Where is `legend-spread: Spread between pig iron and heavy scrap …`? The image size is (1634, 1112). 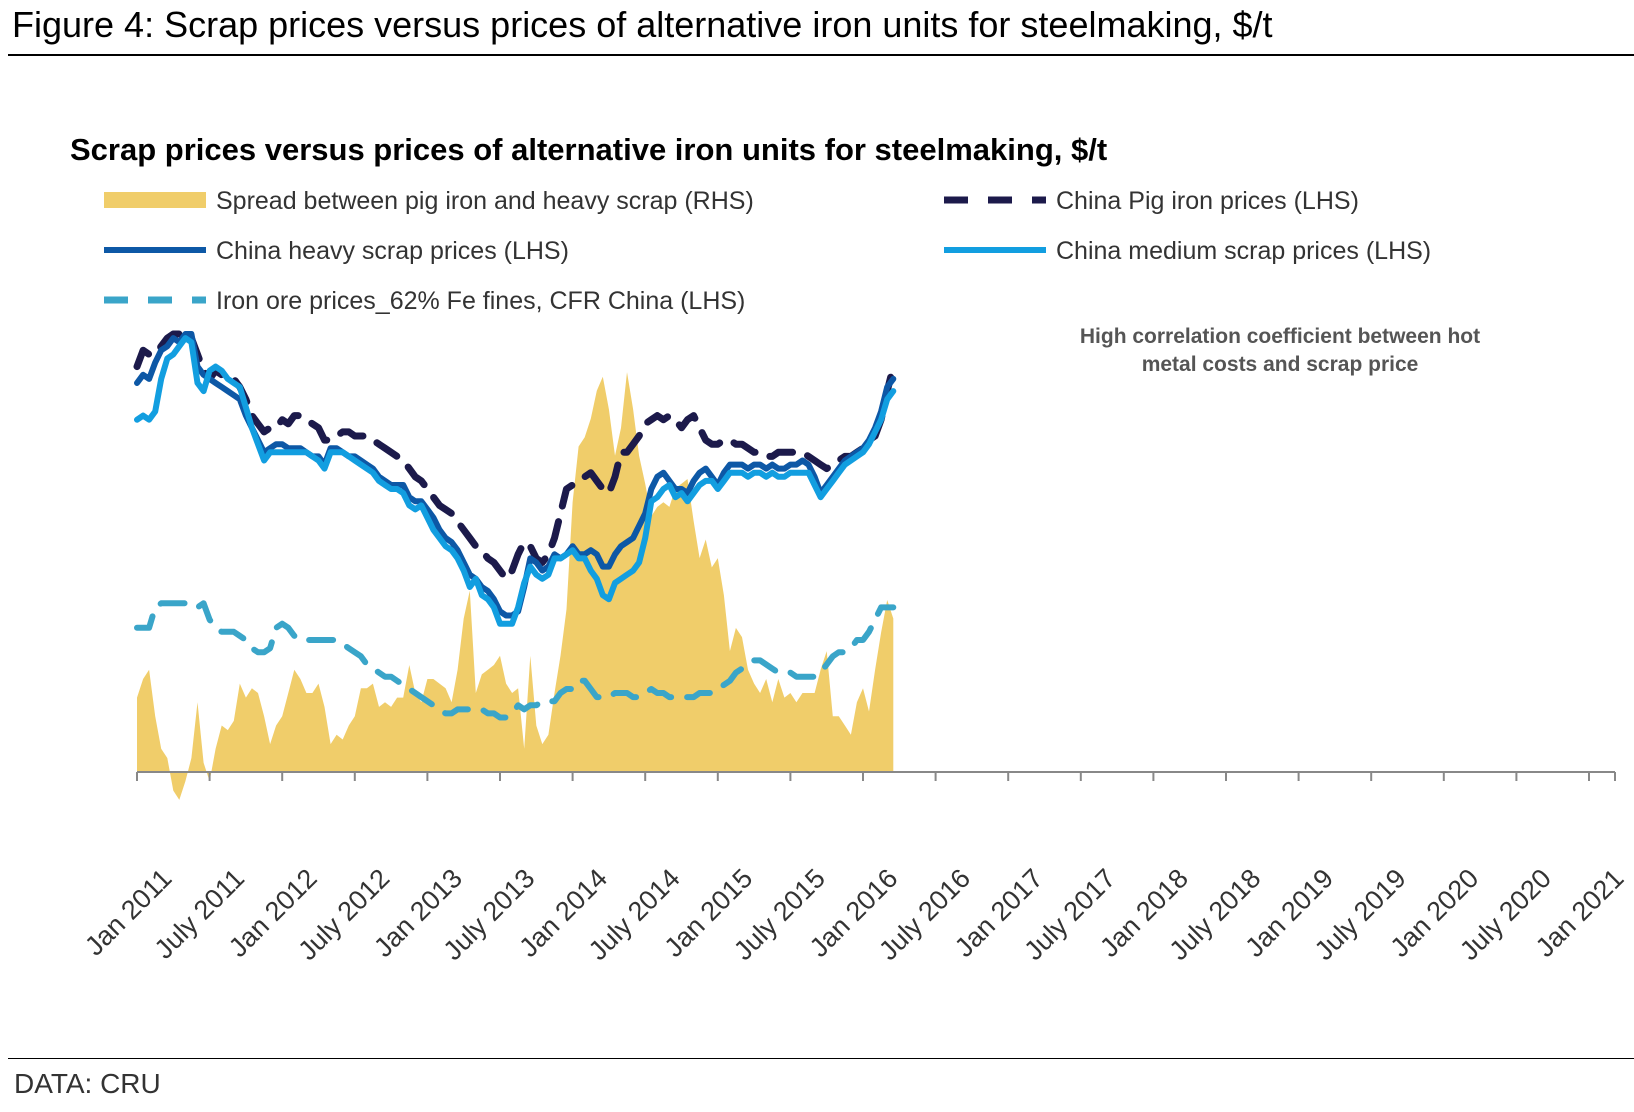
legend-spread: Spread between pig iron and heavy scrap … is located at coordinates (429, 201).